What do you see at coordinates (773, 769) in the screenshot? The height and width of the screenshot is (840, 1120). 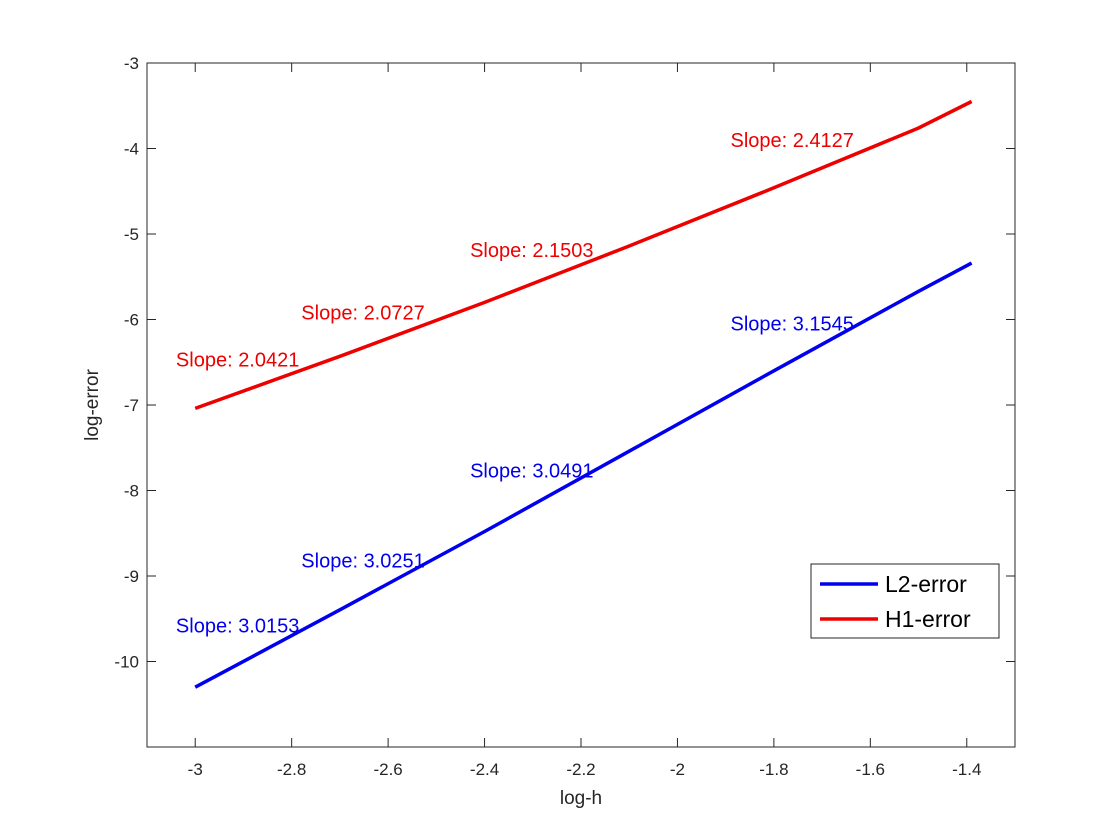 I see `x-tick-label: -1.8` at bounding box center [773, 769].